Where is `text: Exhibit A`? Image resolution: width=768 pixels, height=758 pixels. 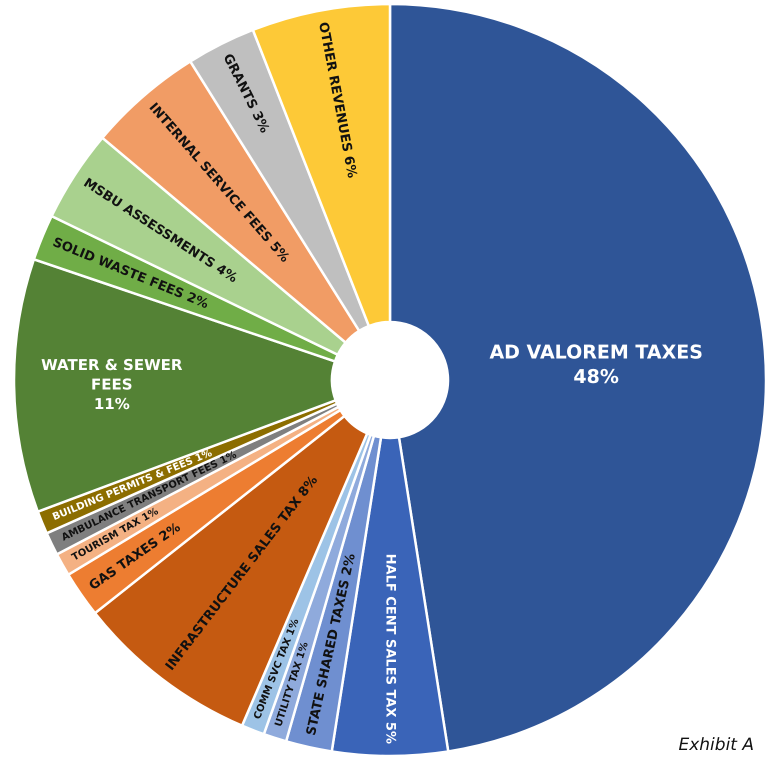
text: Exhibit A is located at coordinates (716, 745).